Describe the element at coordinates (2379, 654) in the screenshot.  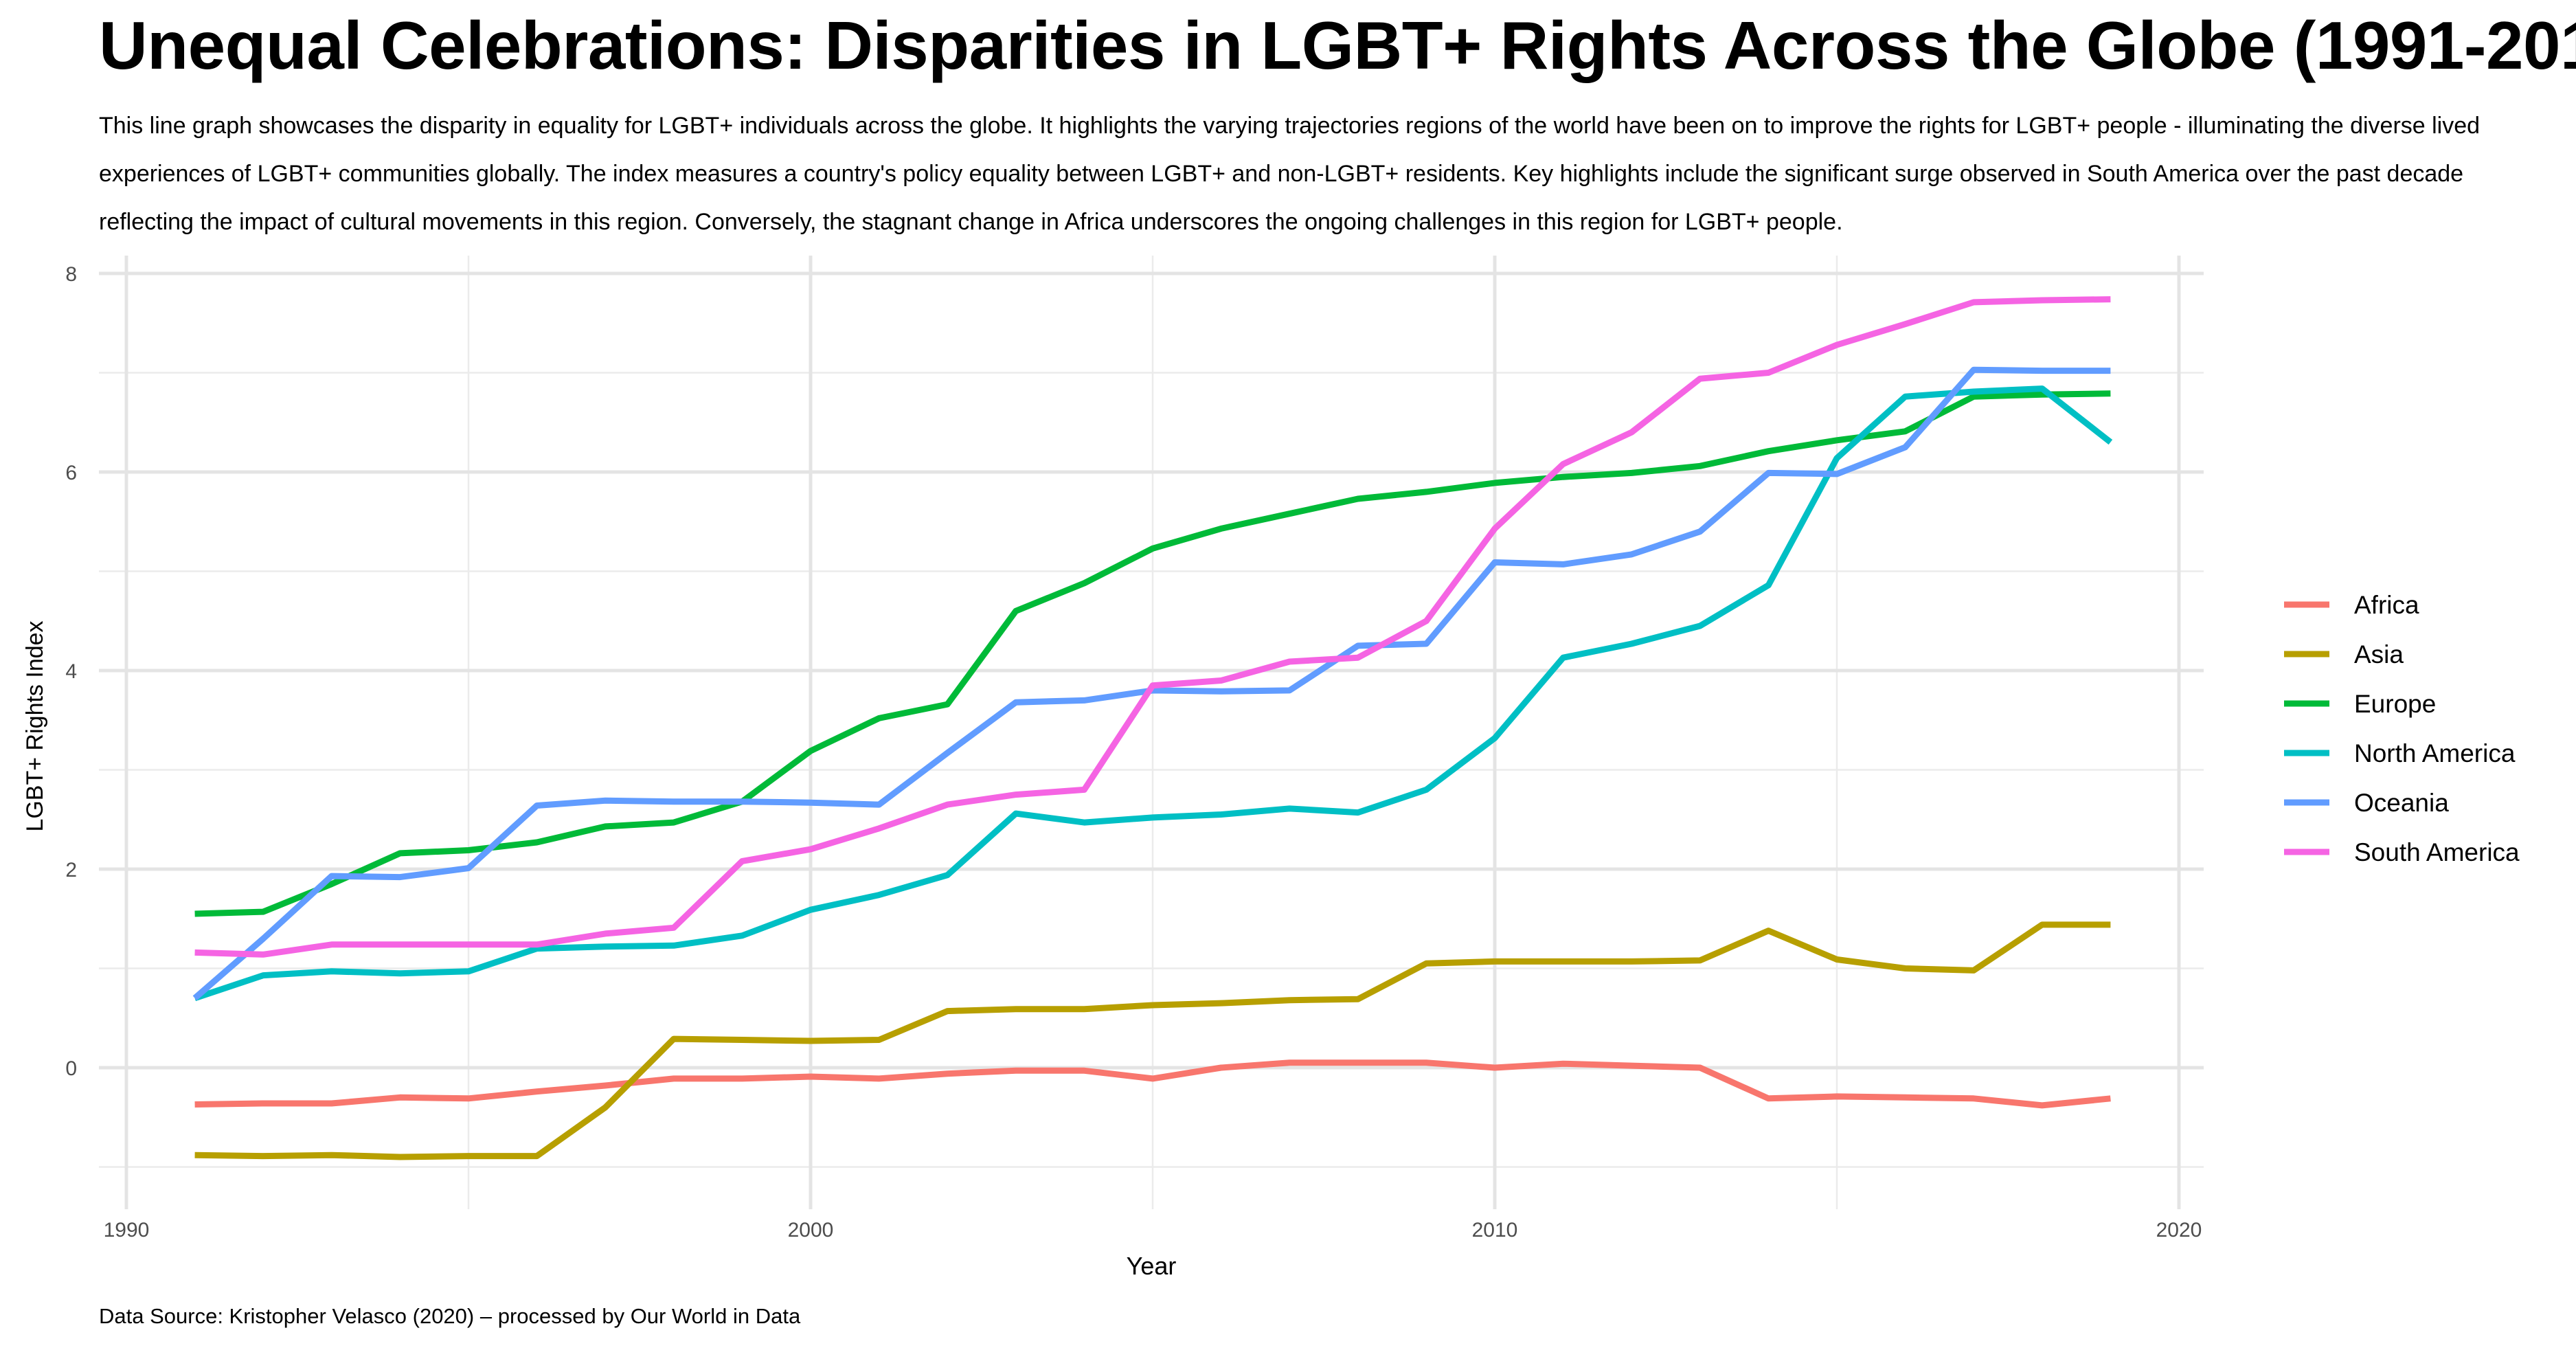
I see `legend-label: Asia` at that location.